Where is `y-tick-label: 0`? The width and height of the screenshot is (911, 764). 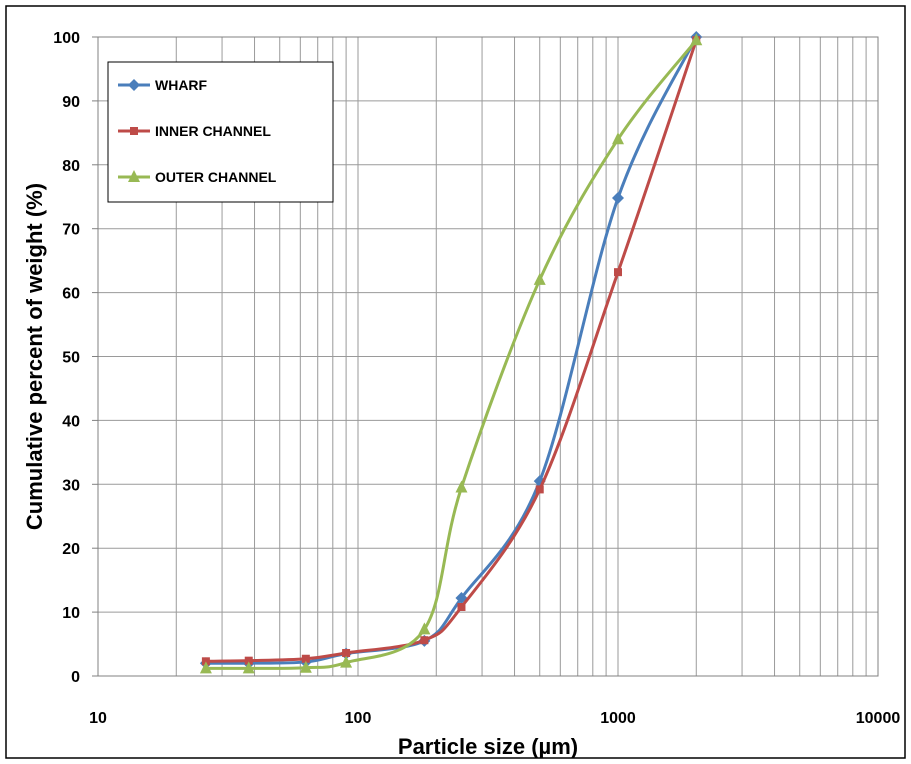 y-tick-label: 0 is located at coordinates (75, 677).